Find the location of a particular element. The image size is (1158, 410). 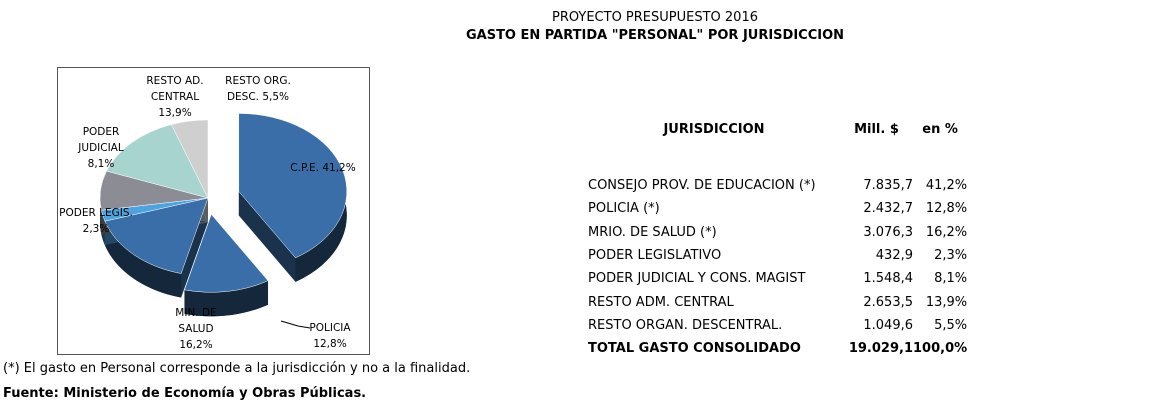

pie-label-value: 5,5% is located at coordinates (276, 97).